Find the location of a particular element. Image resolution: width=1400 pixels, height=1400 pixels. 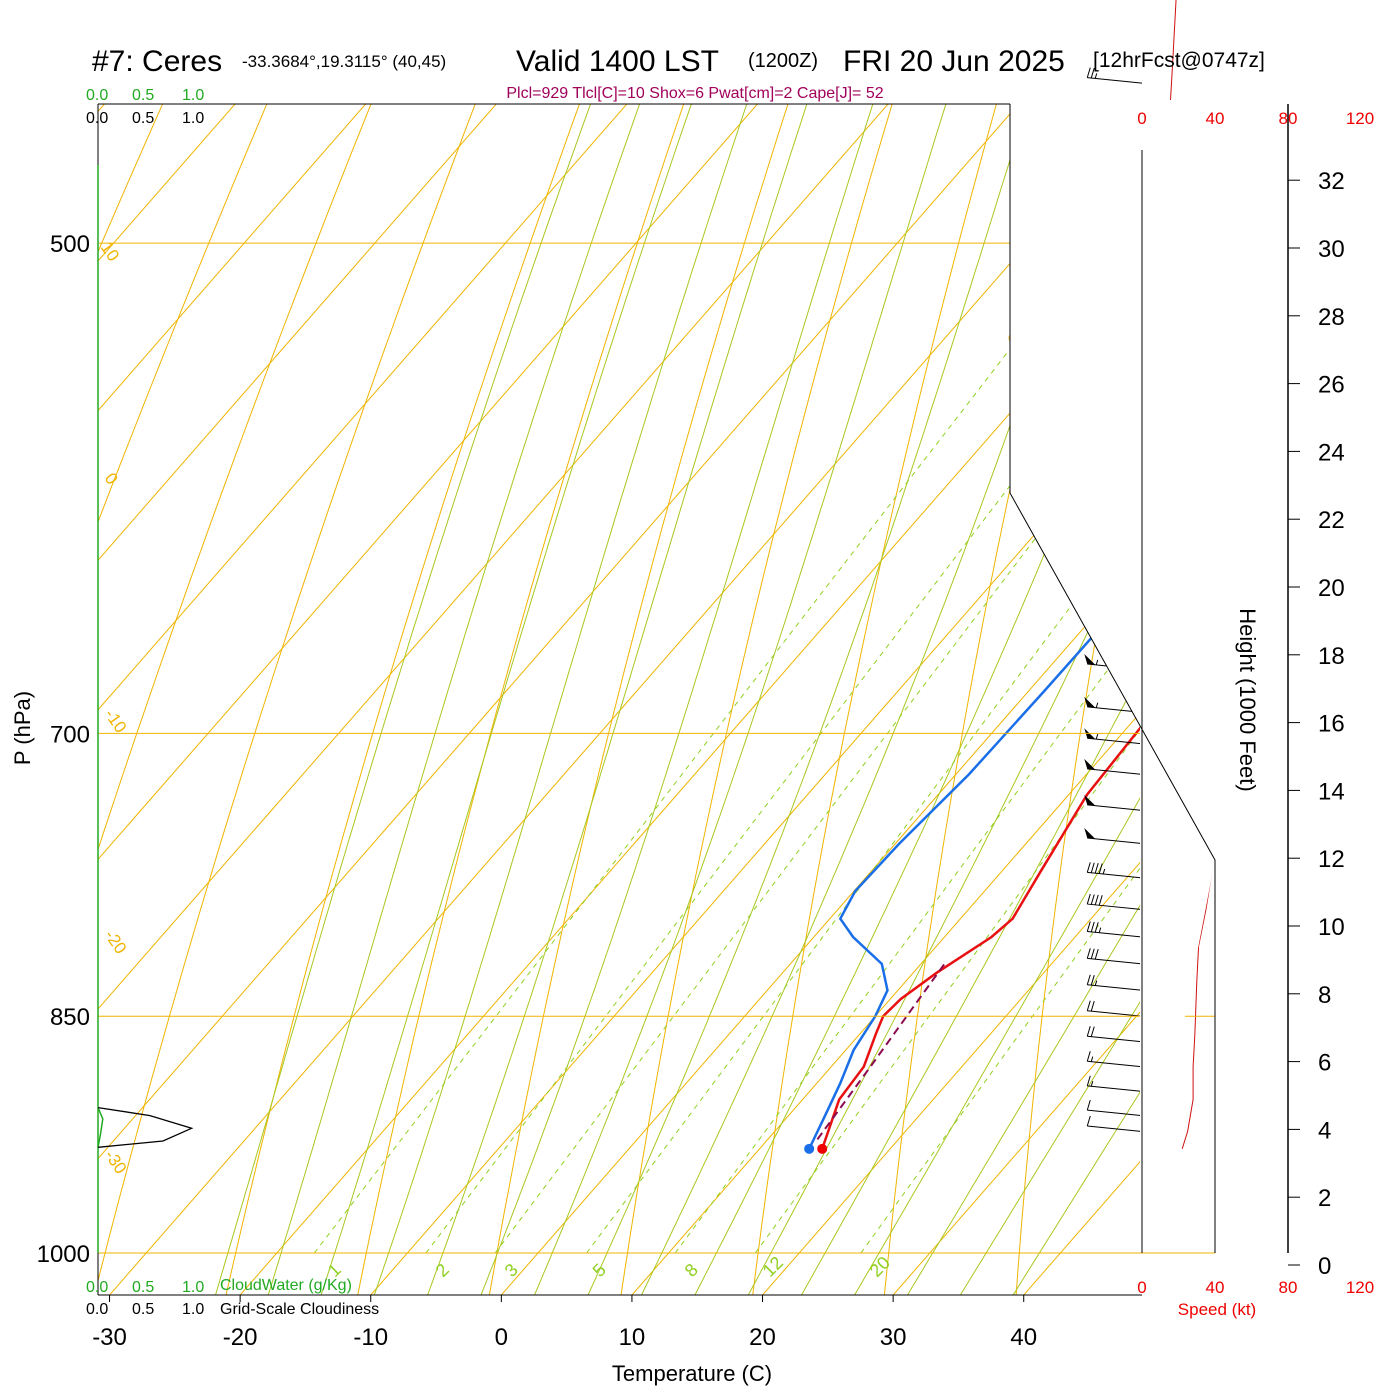

surface-temp-marker is located at coordinates (822, 1148).